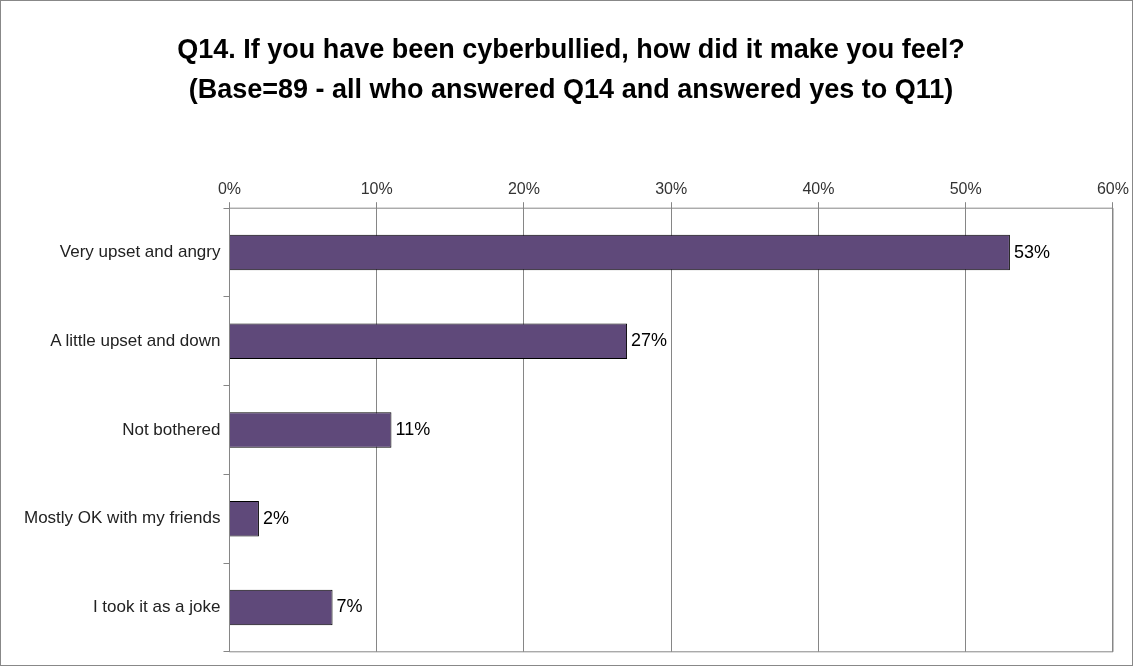 This screenshot has width=1133, height=666. I want to click on data-label: 53%, so click(1031, 251).